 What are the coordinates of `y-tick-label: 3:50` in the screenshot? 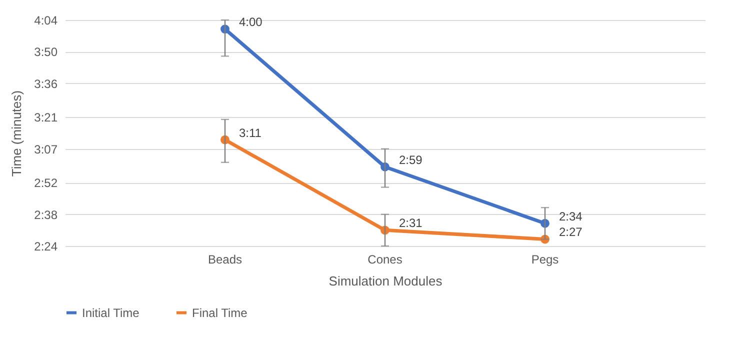 It's located at (46, 52).